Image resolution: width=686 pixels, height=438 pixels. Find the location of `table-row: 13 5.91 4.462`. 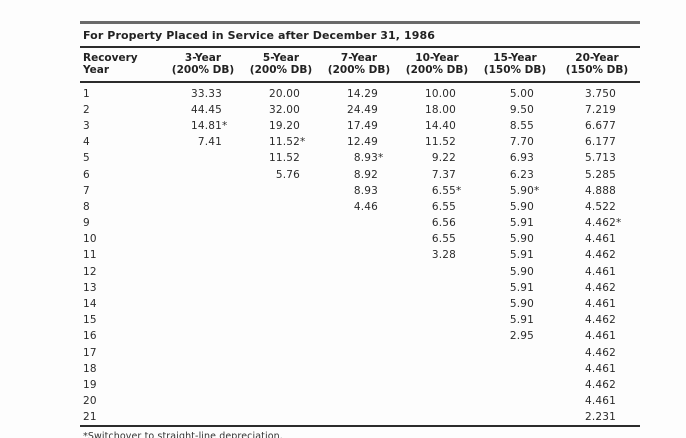

table-row: 13 5.91 4.462 is located at coordinates (360, 288).